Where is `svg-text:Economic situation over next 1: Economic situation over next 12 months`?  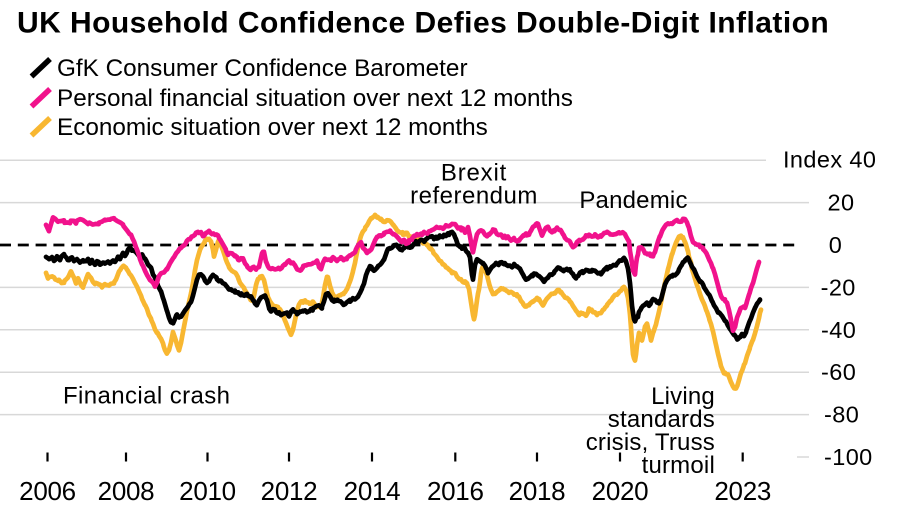
svg-text:Economic situation over next 1: Economic situation over next 12 months is located at coordinates (272, 127).